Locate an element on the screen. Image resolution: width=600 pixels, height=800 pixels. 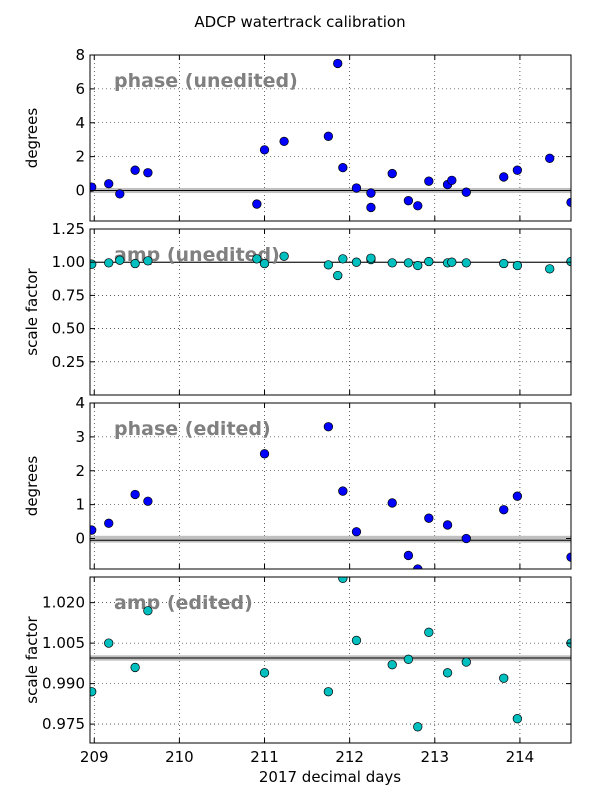
x-tick-label: 212 is located at coordinates (349, 757).